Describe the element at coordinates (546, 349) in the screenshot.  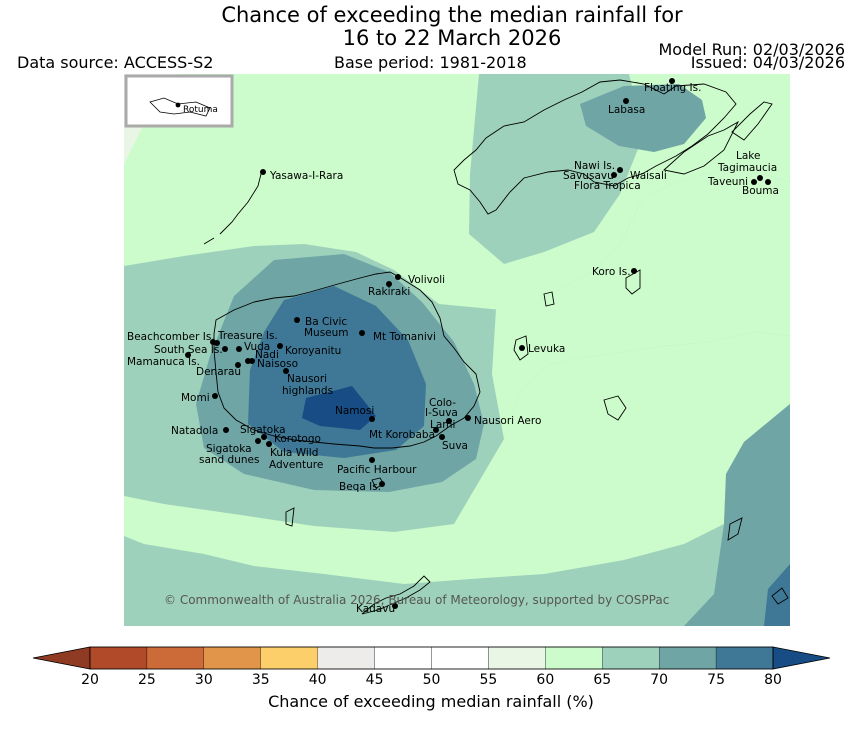
I see `label-levuka: Levuka` at that location.